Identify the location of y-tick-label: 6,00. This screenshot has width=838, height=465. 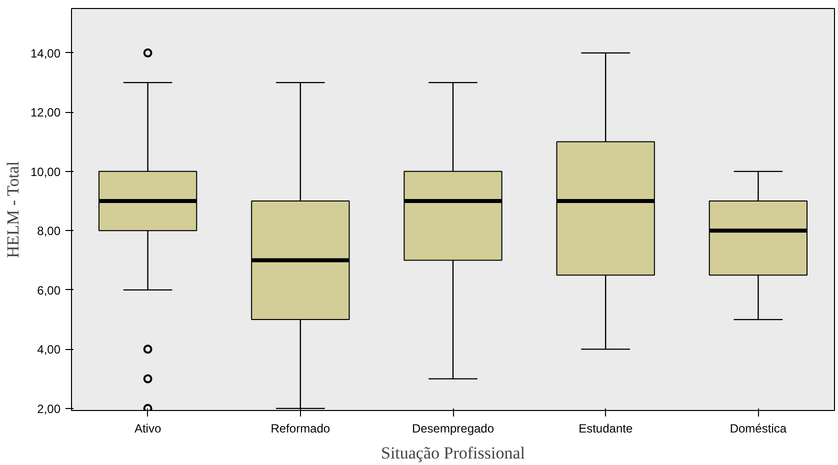
(49, 290).